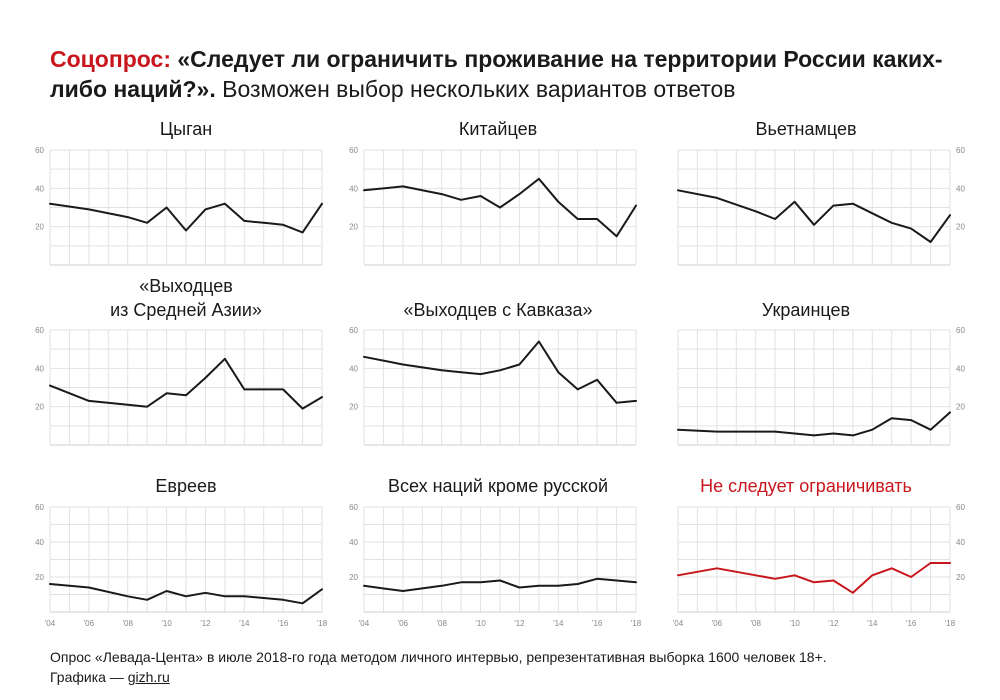  What do you see at coordinates (806, 129) in the screenshot?
I see `panel-title-vietnamese: Вьетнамцев` at bounding box center [806, 129].